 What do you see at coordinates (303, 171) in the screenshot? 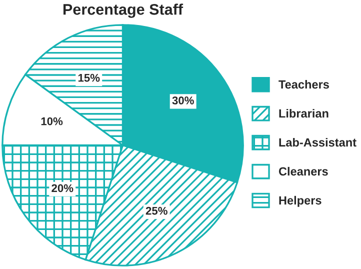
I see `legend-label: Cleaners` at bounding box center [303, 171].